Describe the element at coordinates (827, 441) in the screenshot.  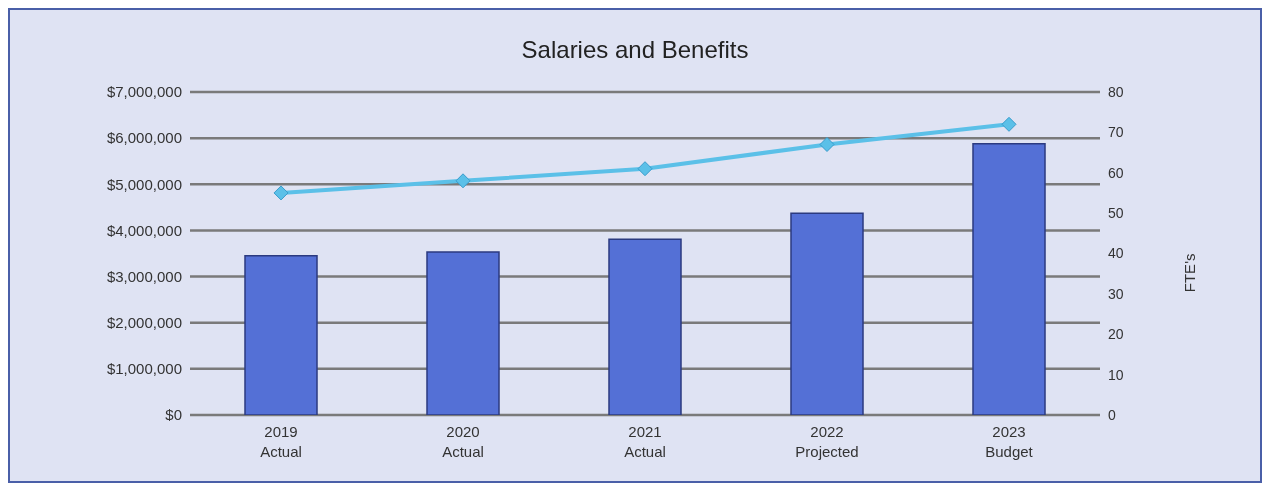
I see `x-tick-label: 2022 Projected` at that location.